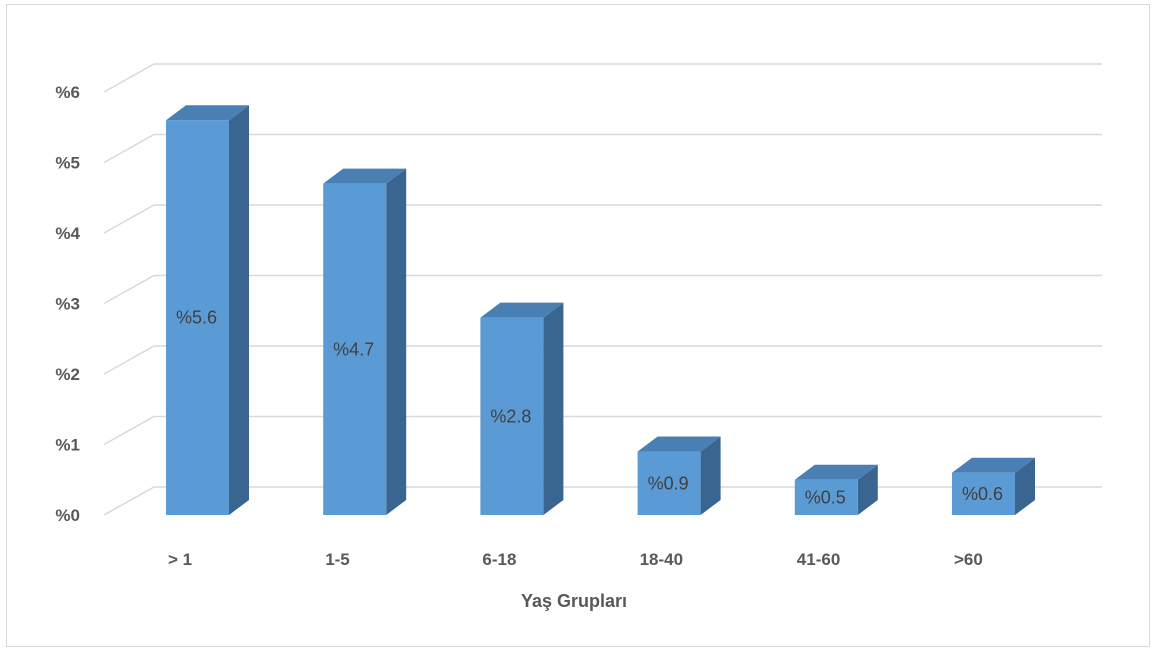  I want to click on y-tick-label: %6, so click(67, 92).